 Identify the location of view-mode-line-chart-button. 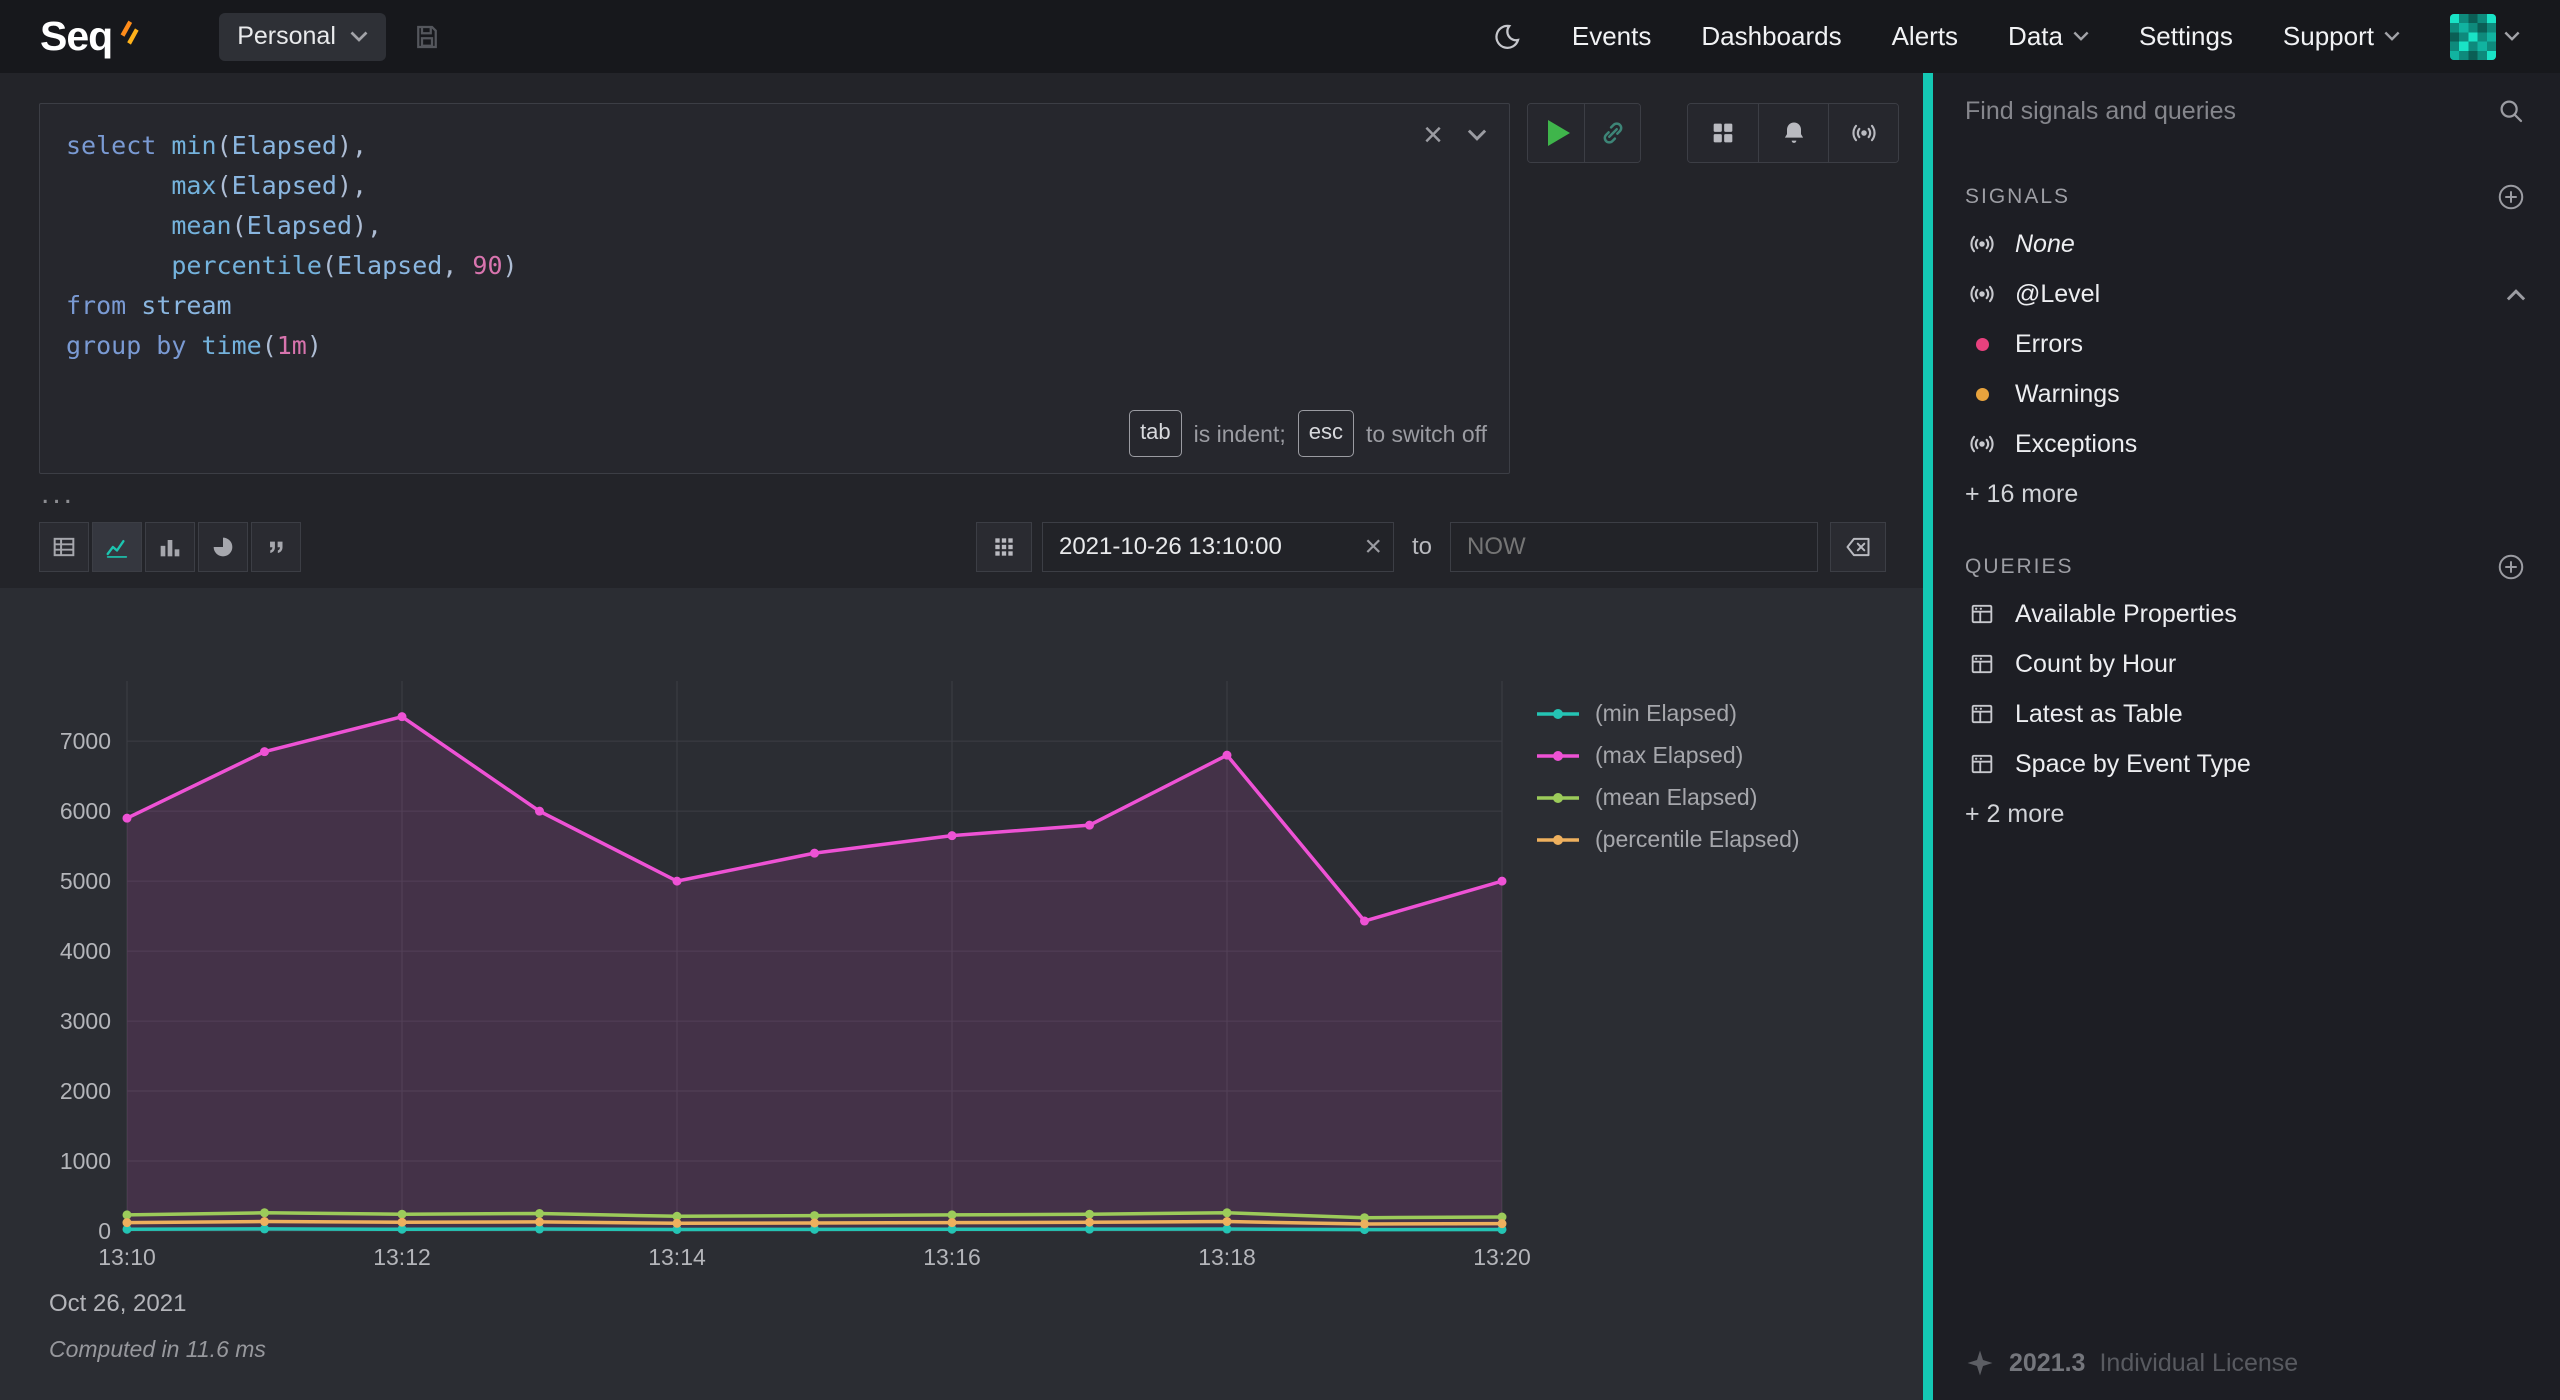
(117, 547).